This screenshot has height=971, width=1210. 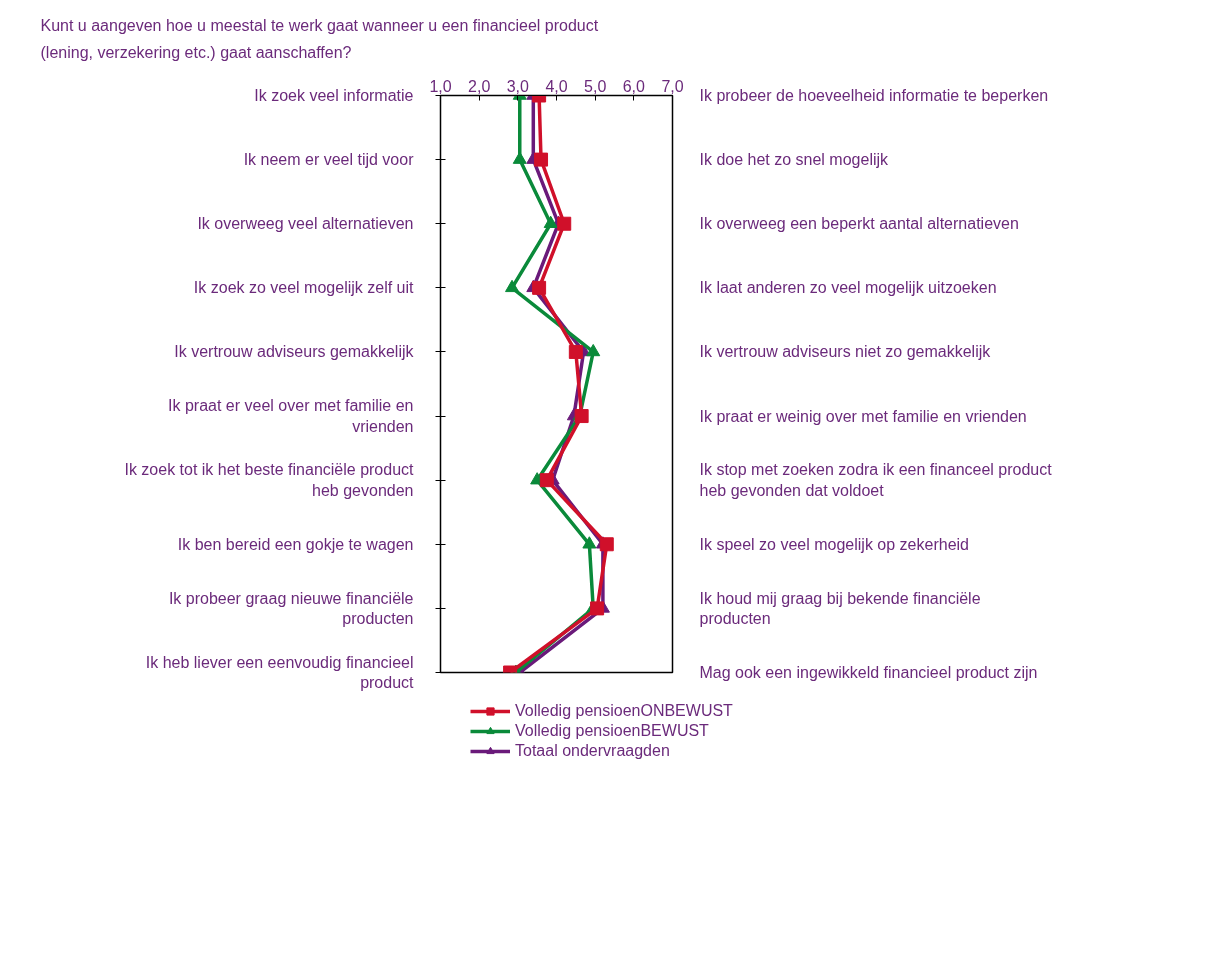 I want to click on y-tick-label: Ik praat er veel over met familie en vrienden, so click(x=291, y=416).